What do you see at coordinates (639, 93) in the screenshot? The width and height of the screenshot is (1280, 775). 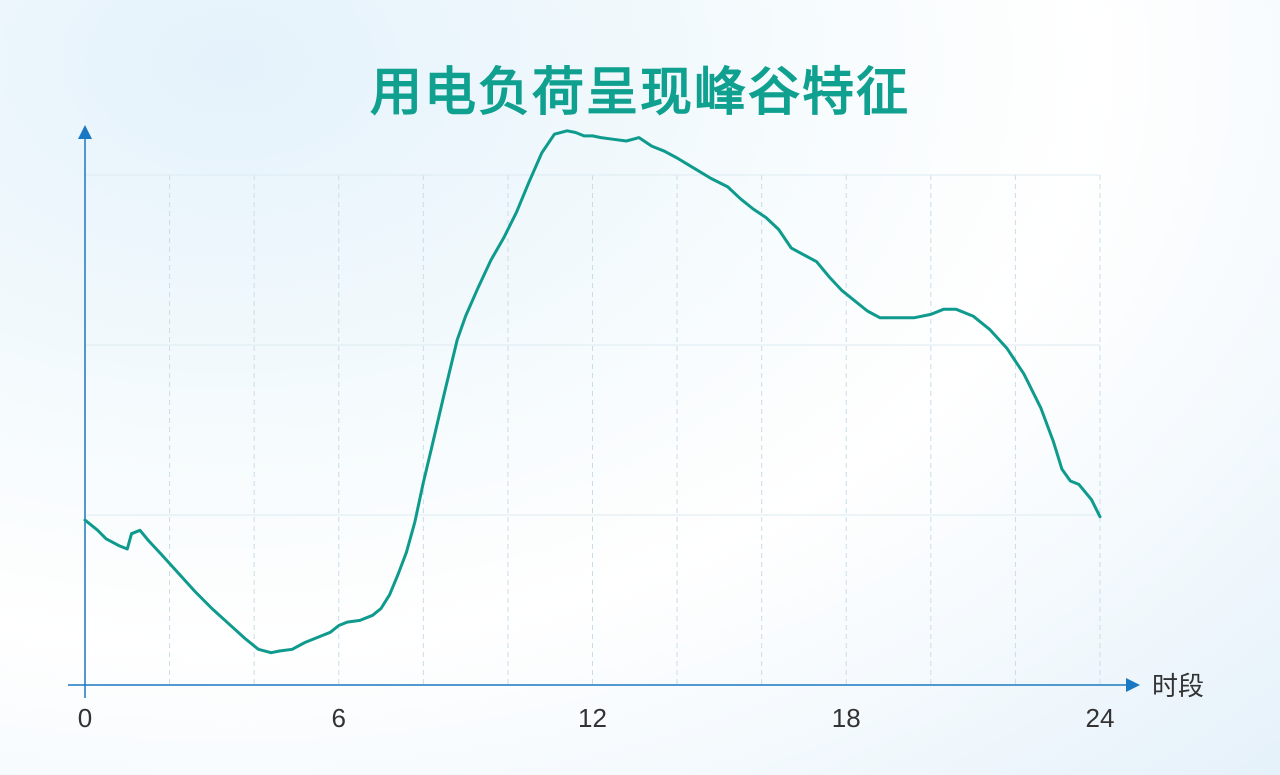 I see `chart-title: 用电负荷呈现峰谷特征` at bounding box center [639, 93].